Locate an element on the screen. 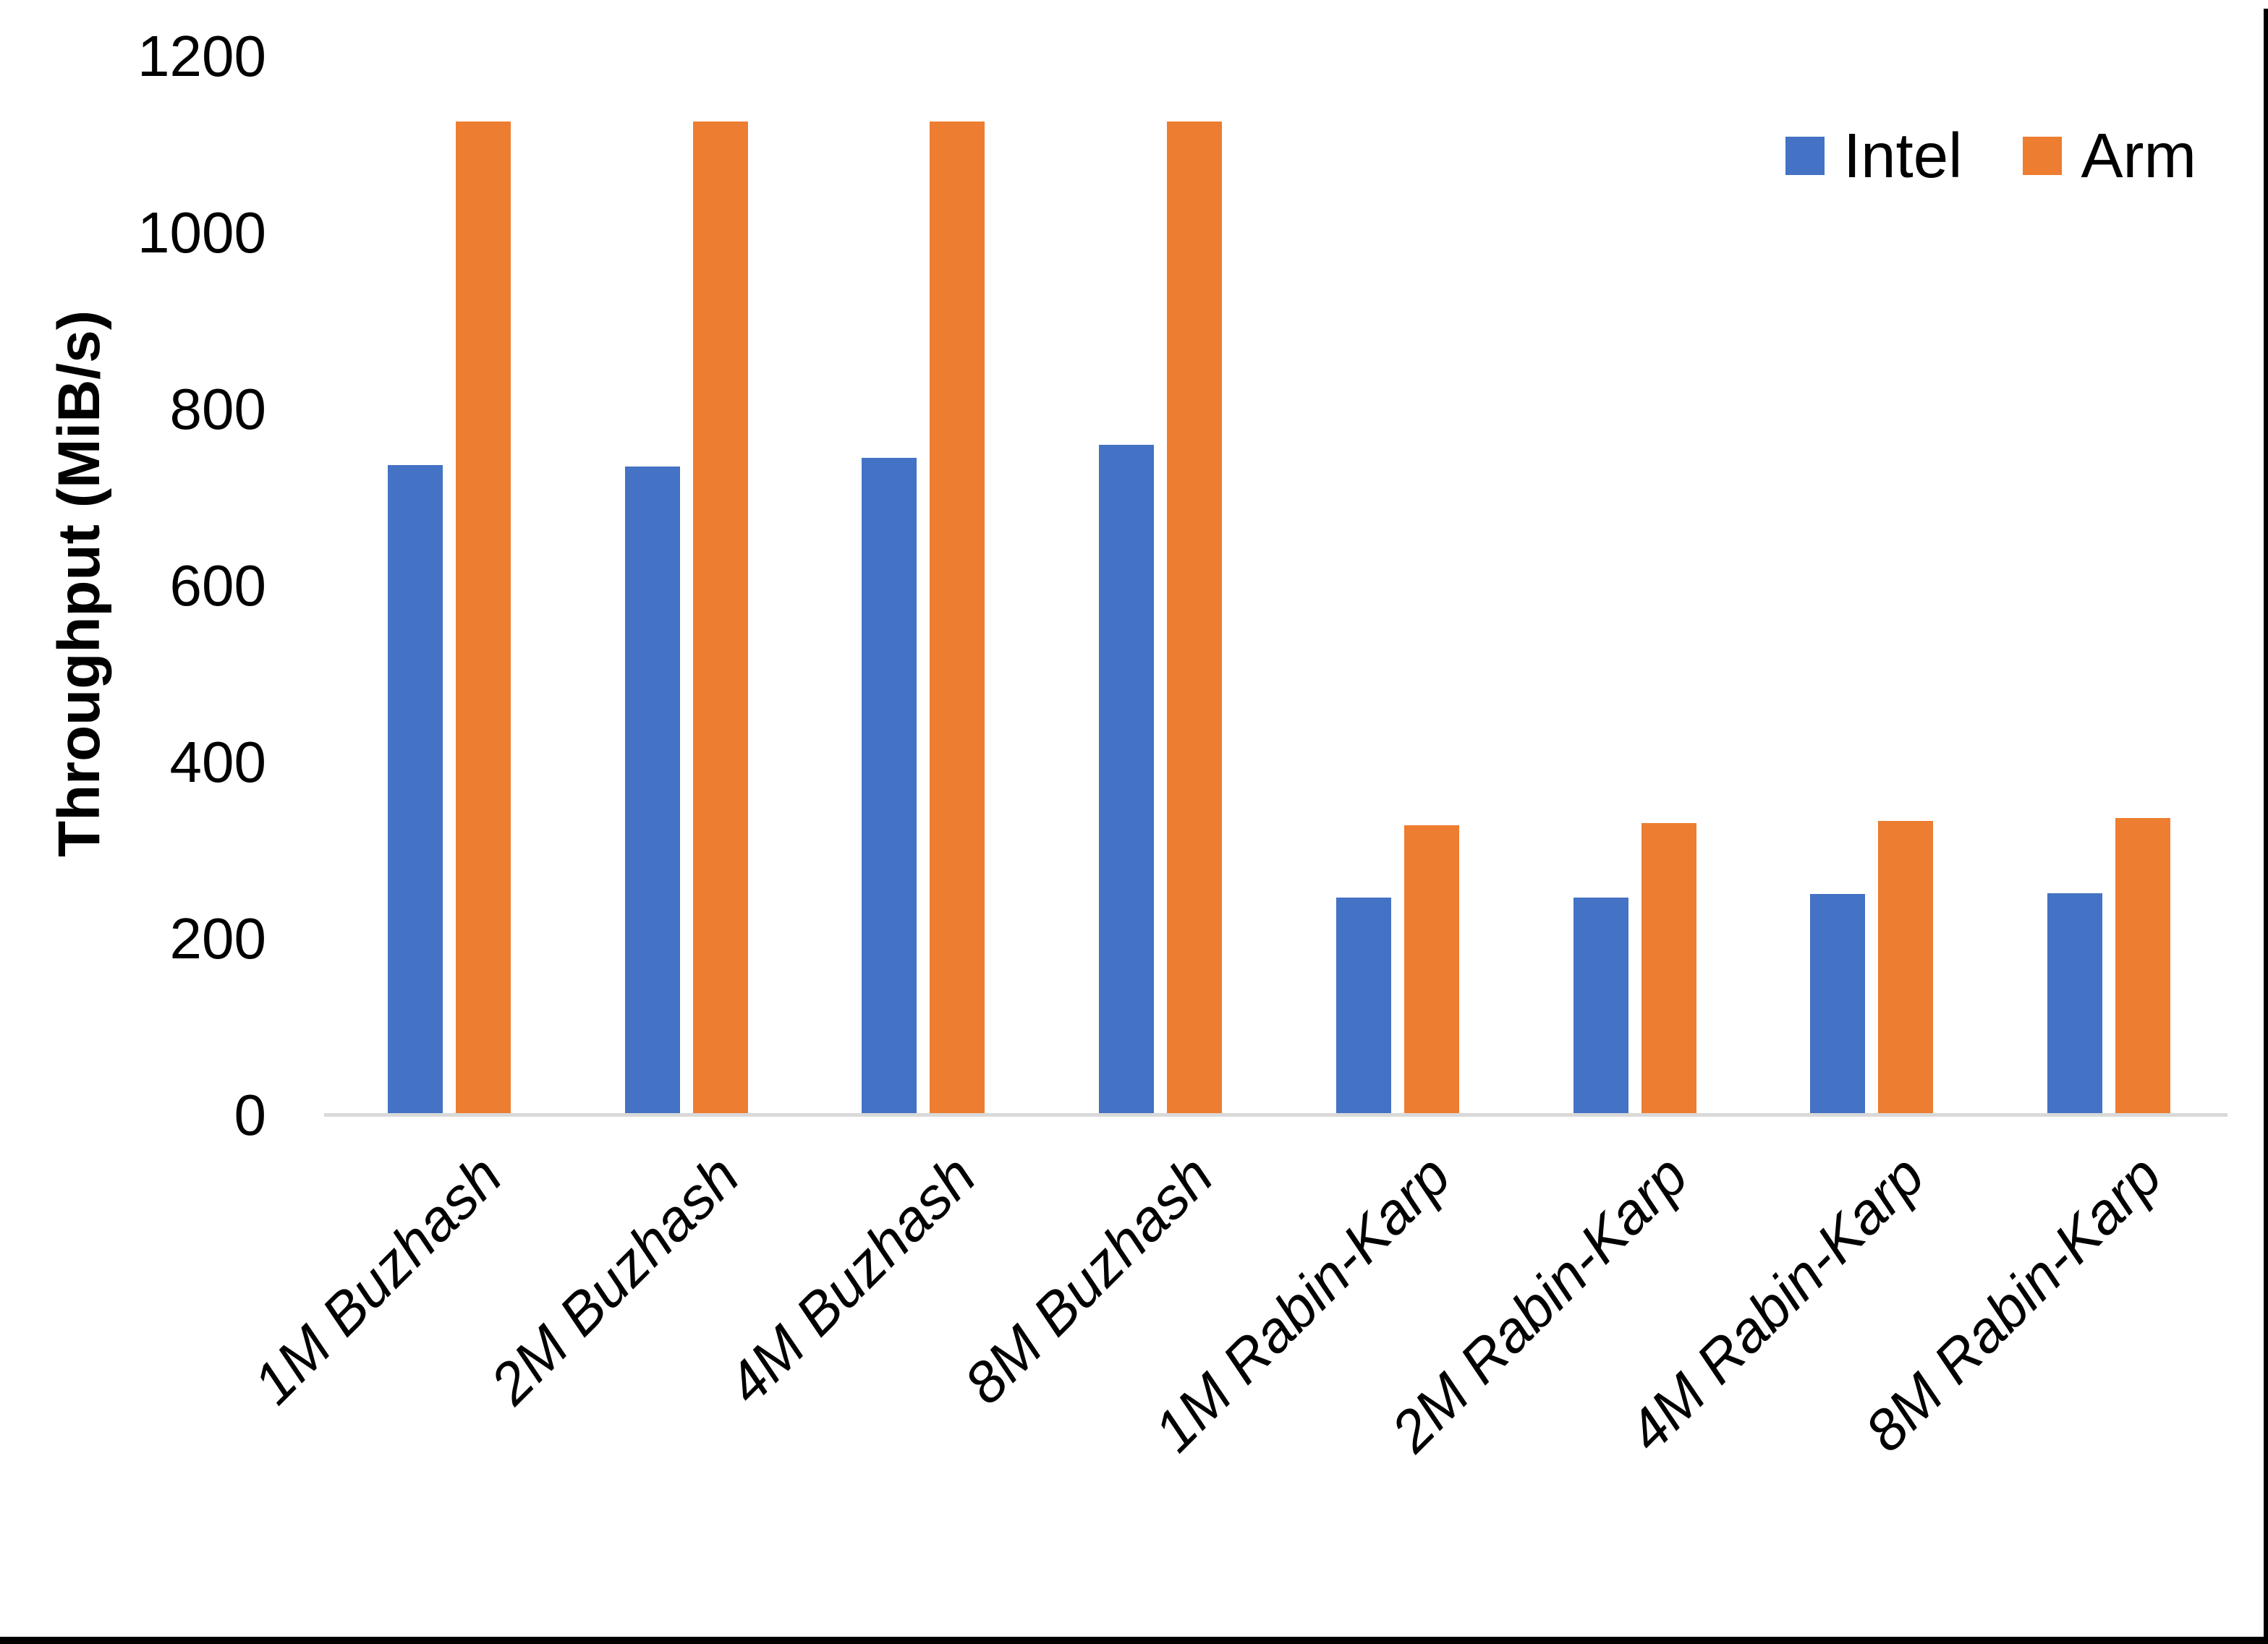 The width and height of the screenshot is (2268, 1644). bar-intel-8m-rabin-karp is located at coordinates (2075, 1004).